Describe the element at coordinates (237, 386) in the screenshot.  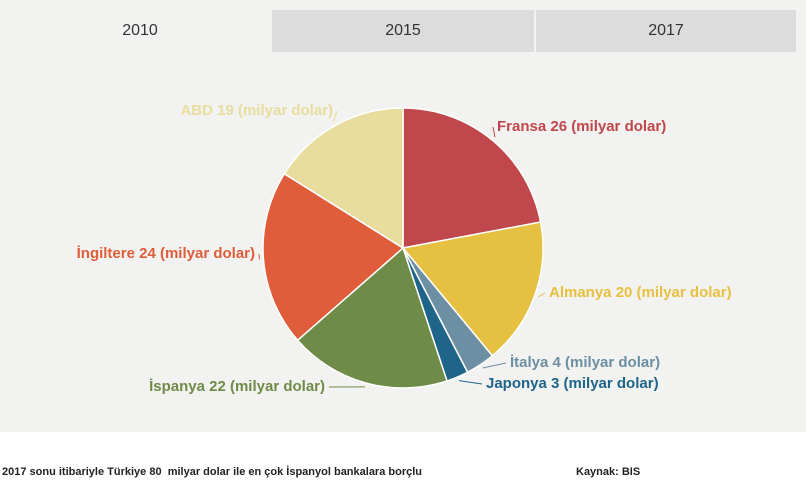
I see `data-label: İspanya 22 (milyar dolar)` at that location.